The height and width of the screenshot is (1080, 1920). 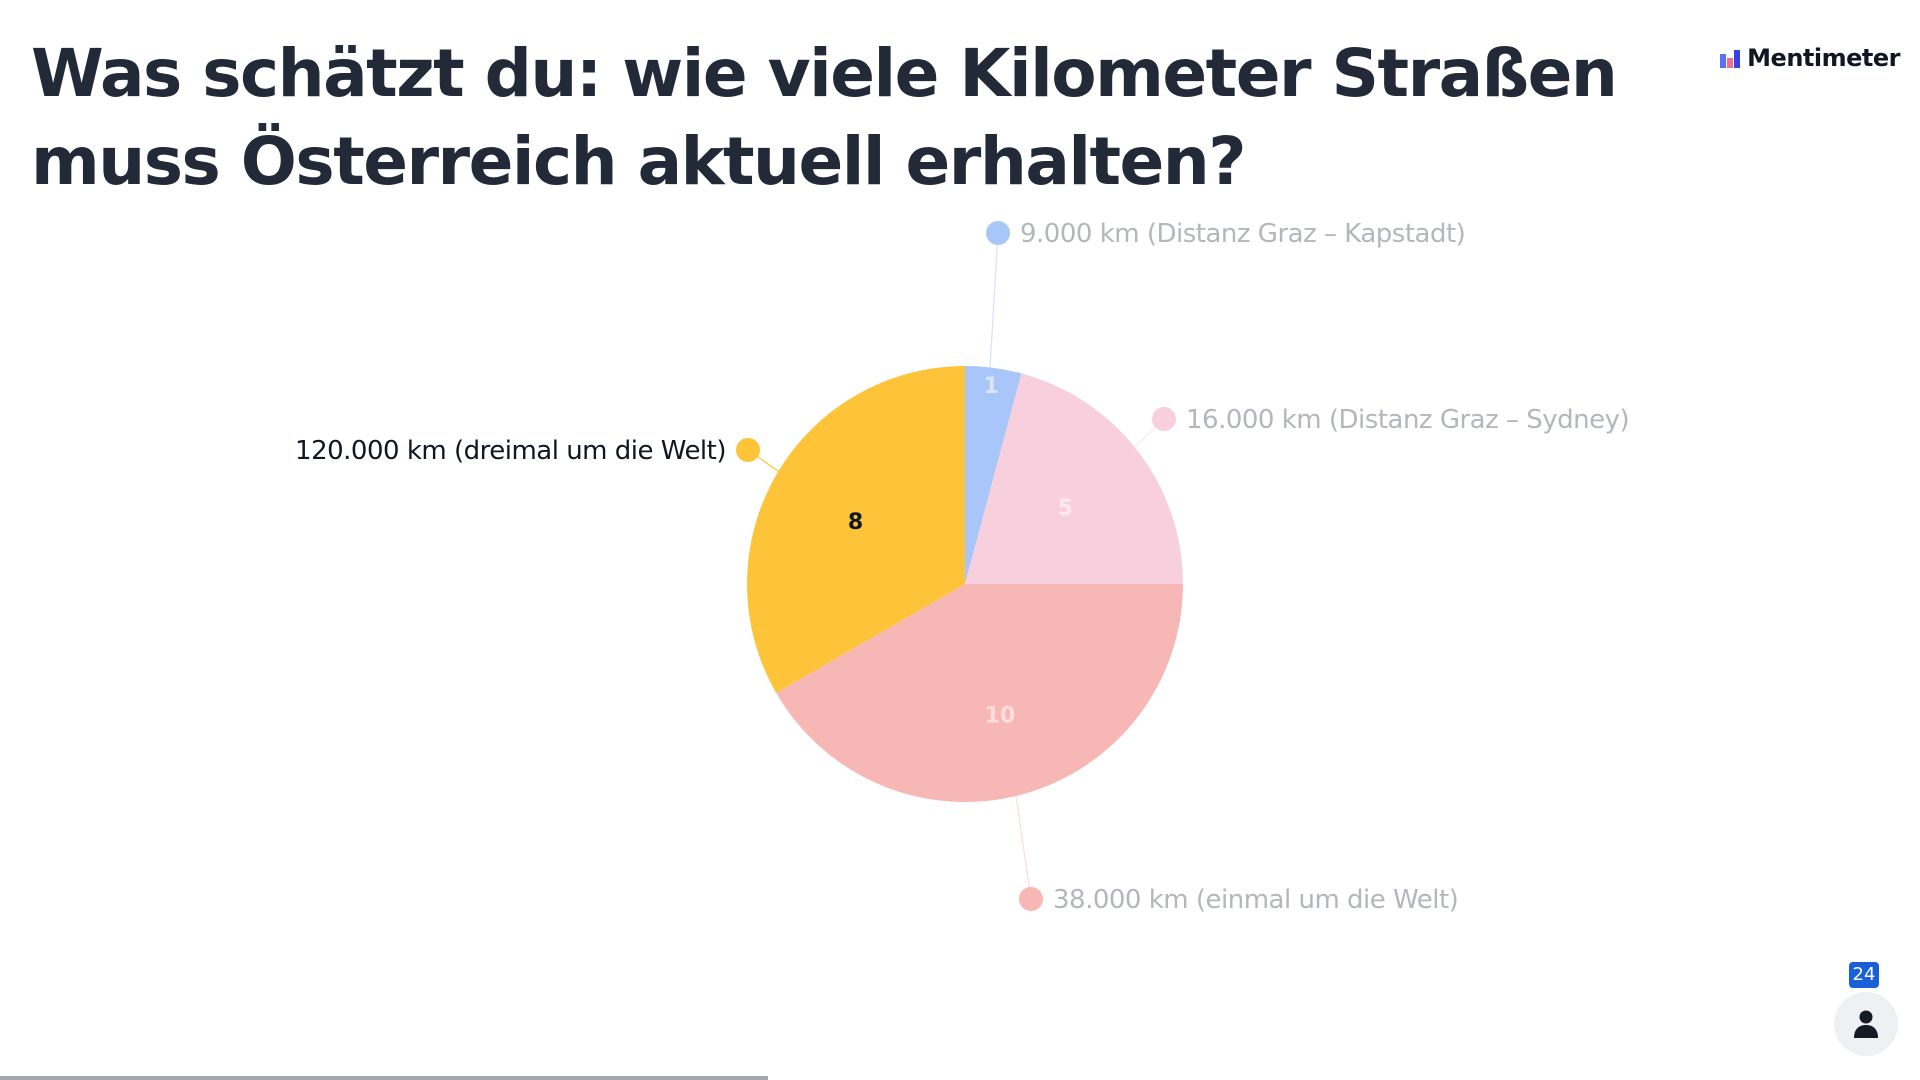 What do you see at coordinates (1866, 1024) in the screenshot?
I see `person-icon` at bounding box center [1866, 1024].